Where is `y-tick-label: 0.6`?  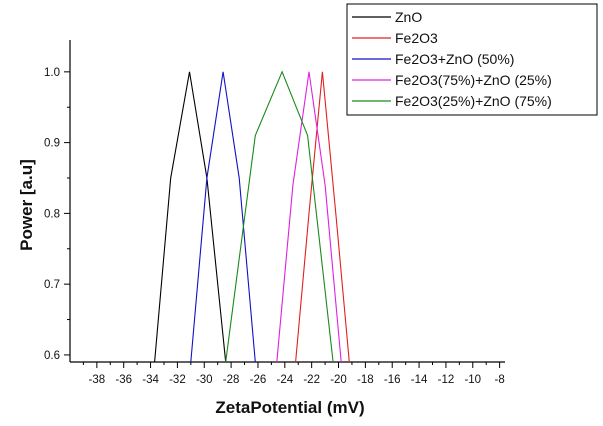 y-tick-label: 0.6 is located at coordinates (52, 356).